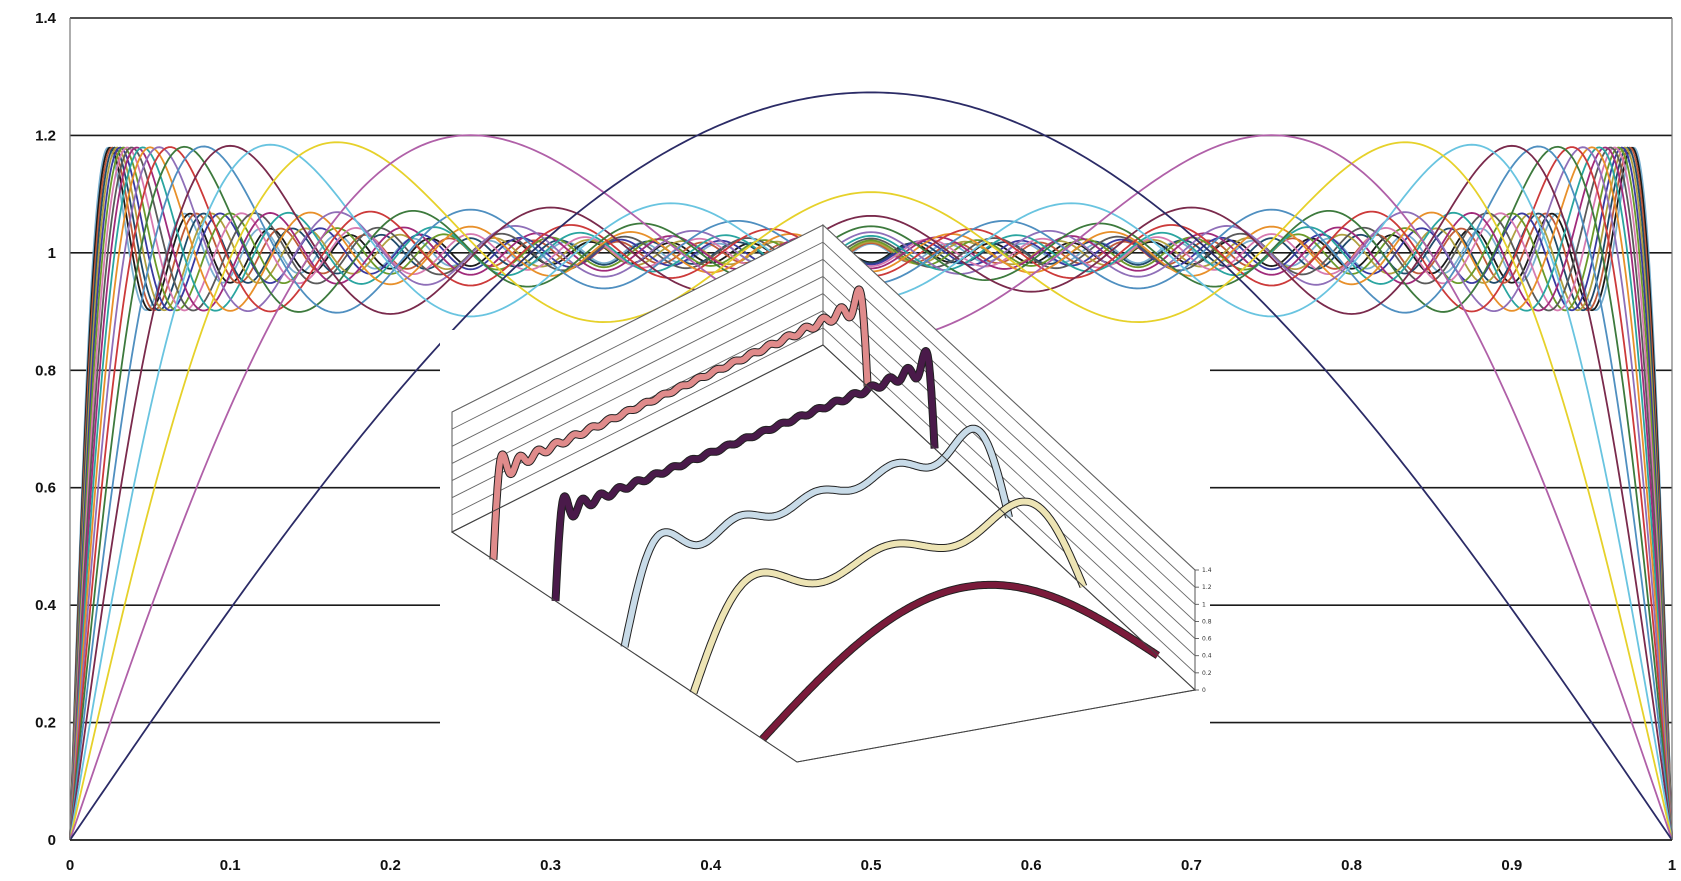 Image resolution: width=1681 pixels, height=881 pixels. Describe the element at coordinates (45, 370) in the screenshot. I see `y-tick-label: 0.8` at that location.